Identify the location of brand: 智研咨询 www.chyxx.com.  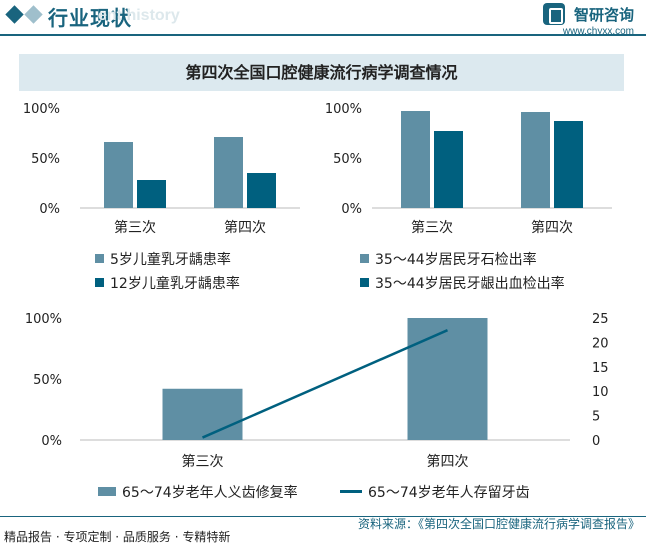
(588, 20).